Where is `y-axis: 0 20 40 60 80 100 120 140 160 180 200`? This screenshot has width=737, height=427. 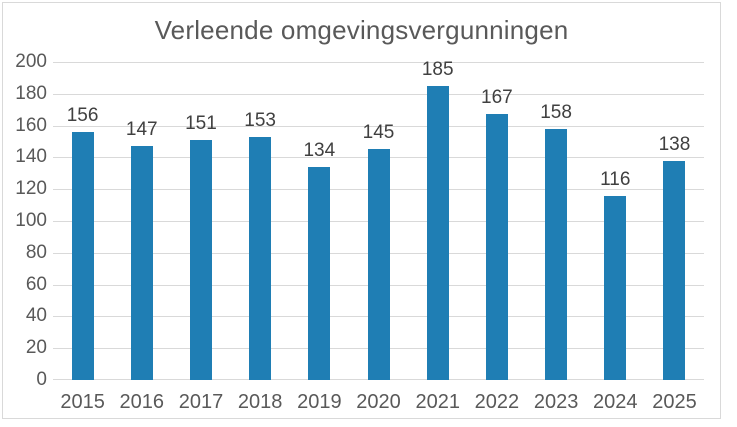
y-axis: 0 20 40 60 80 100 120 140 160 180 200 is located at coordinates (25, 220).